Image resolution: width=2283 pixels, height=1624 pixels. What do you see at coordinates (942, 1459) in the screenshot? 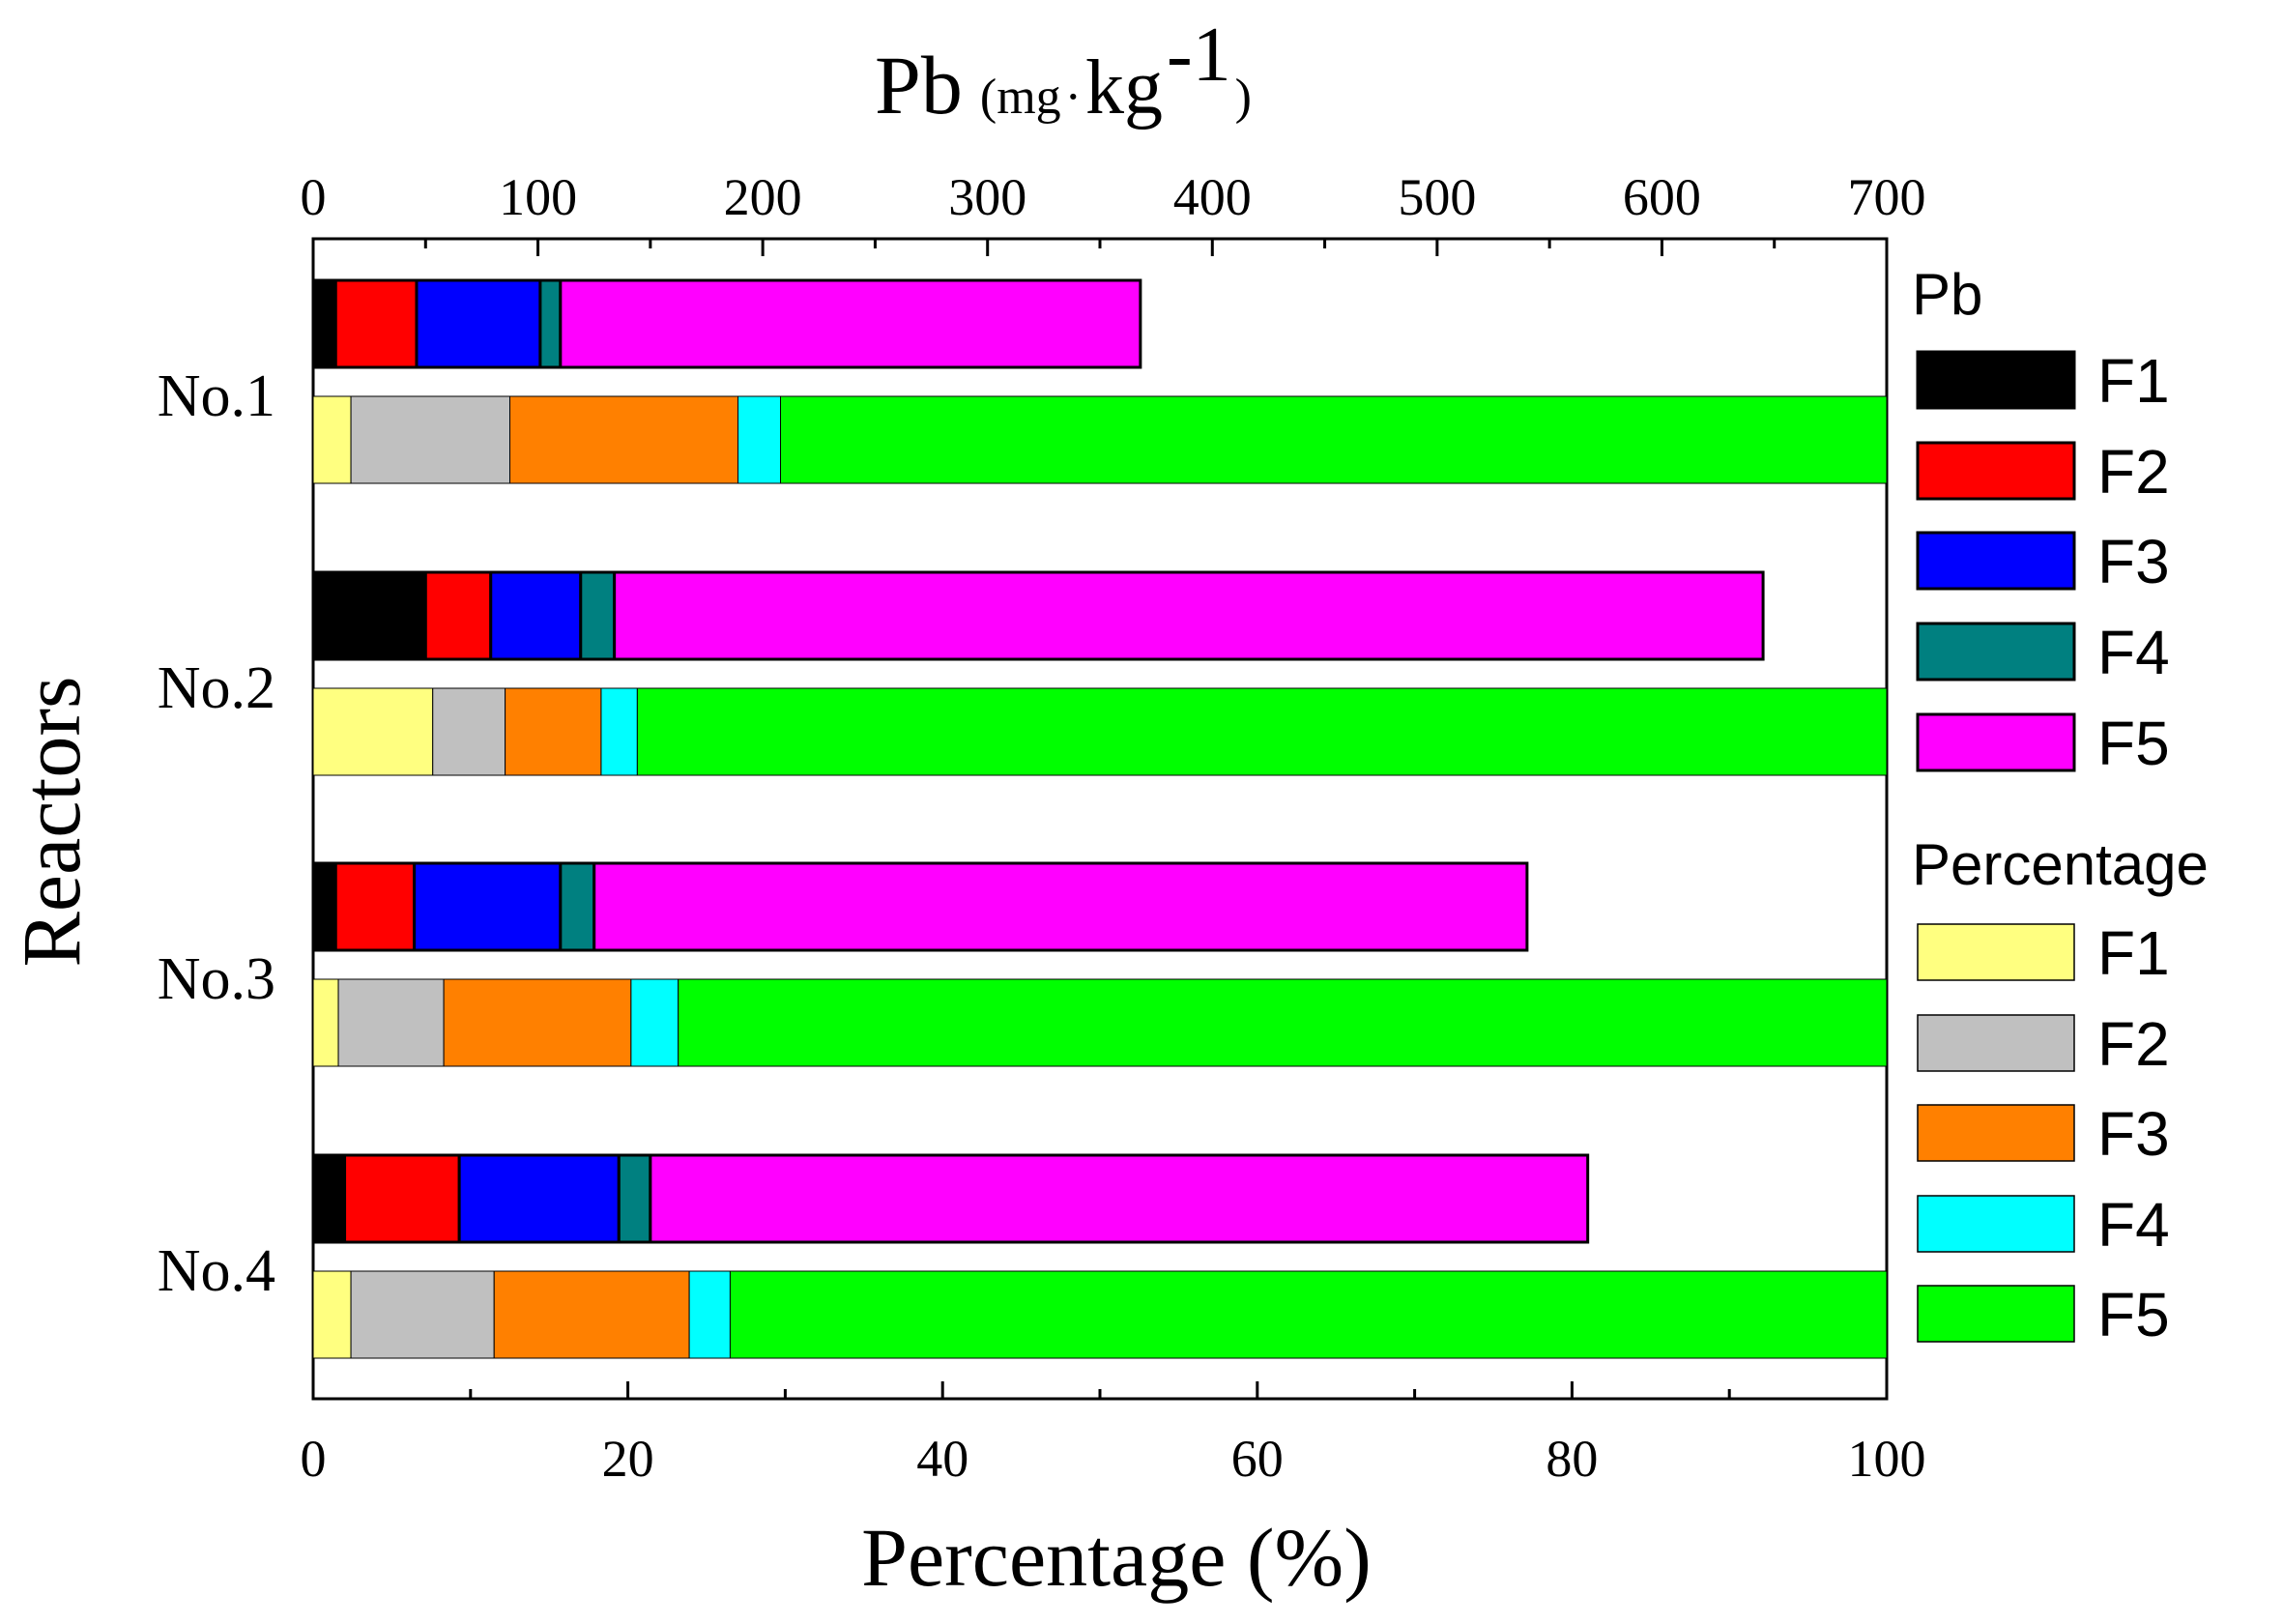
I see `bottom-tick-label: 40` at bounding box center [942, 1459].